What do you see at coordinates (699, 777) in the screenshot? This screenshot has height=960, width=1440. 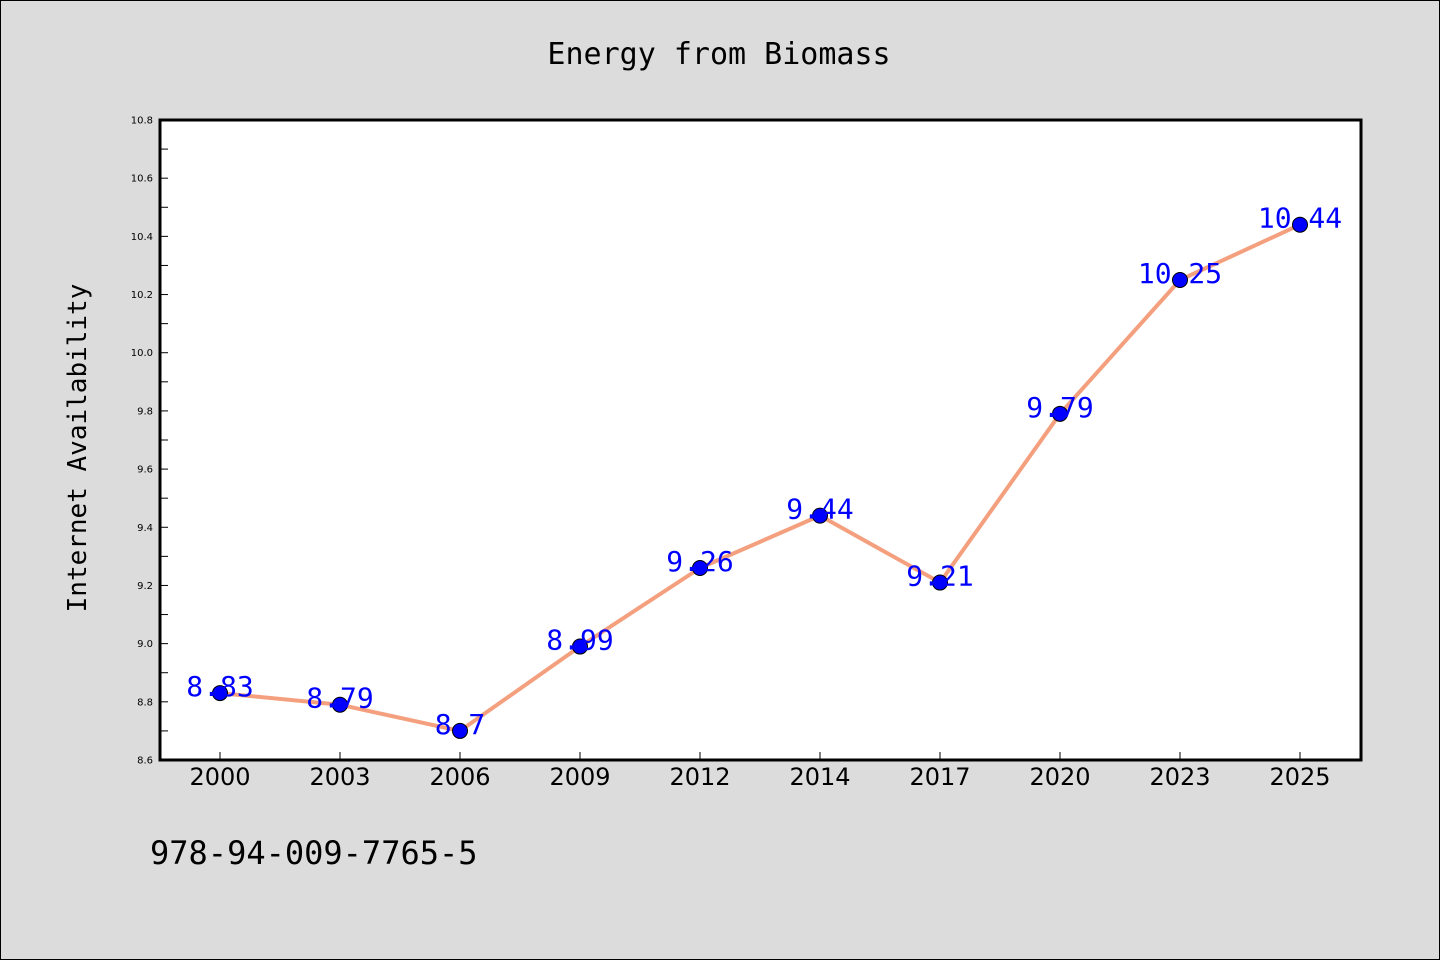 I see `x-tick-label: 2012` at bounding box center [699, 777].